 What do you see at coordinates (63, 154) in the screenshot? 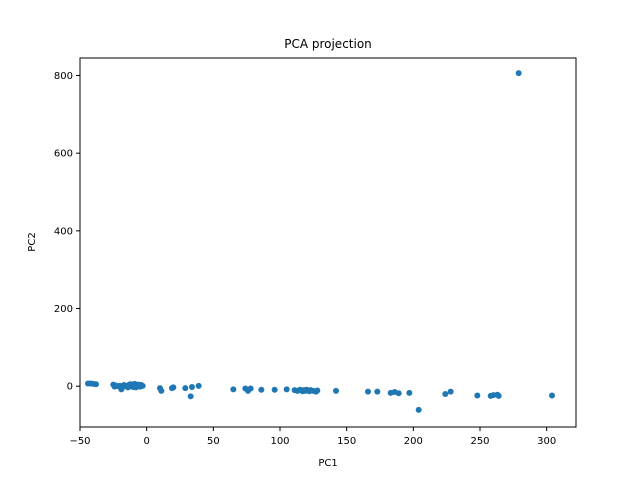
I see `y-tick-label: 600` at bounding box center [63, 154].